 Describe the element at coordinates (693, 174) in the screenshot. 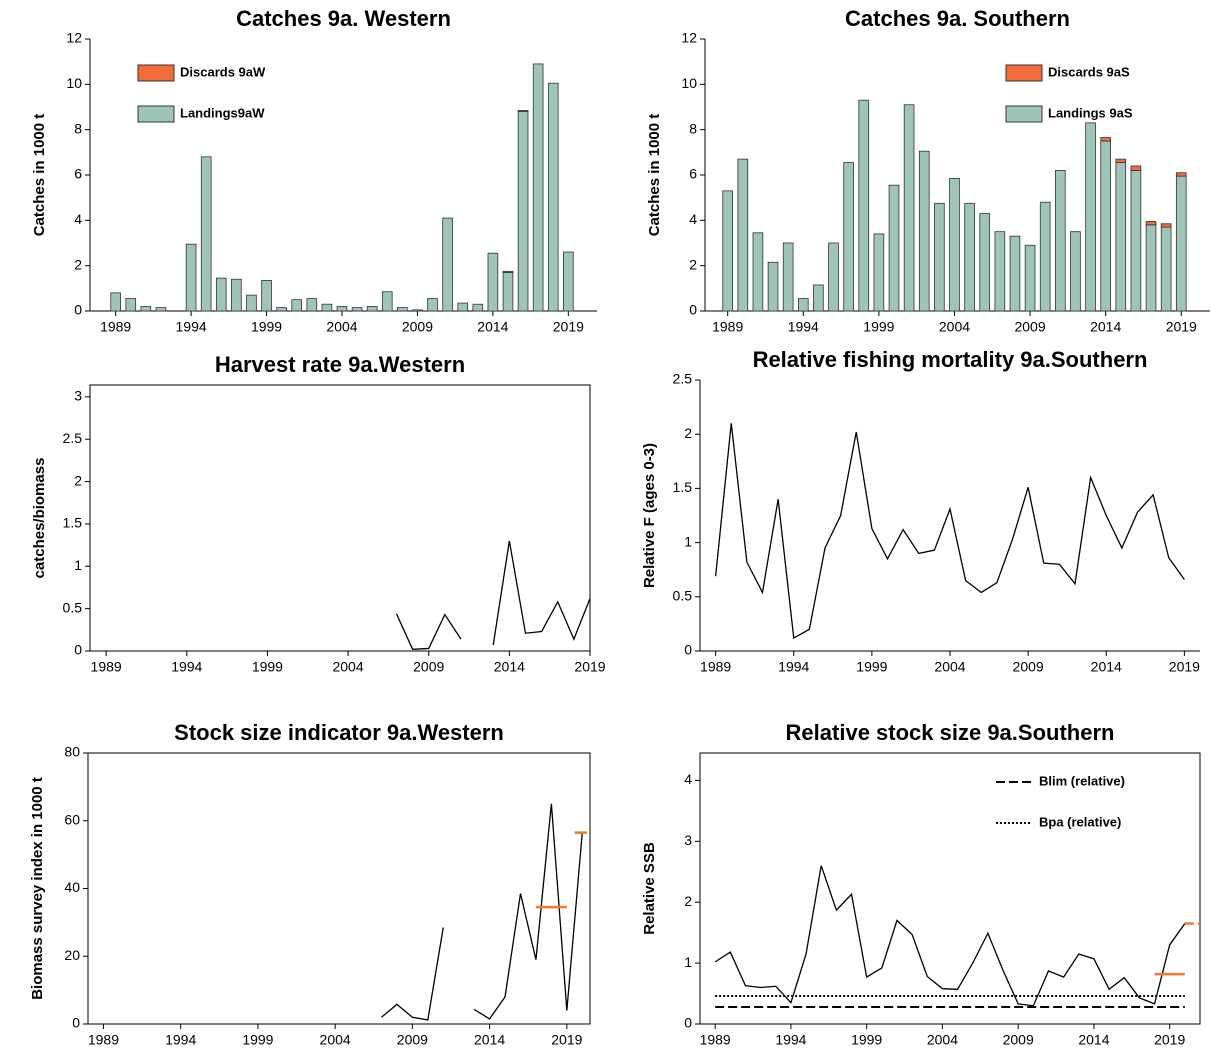

I see `y-tick-label: 6` at that location.